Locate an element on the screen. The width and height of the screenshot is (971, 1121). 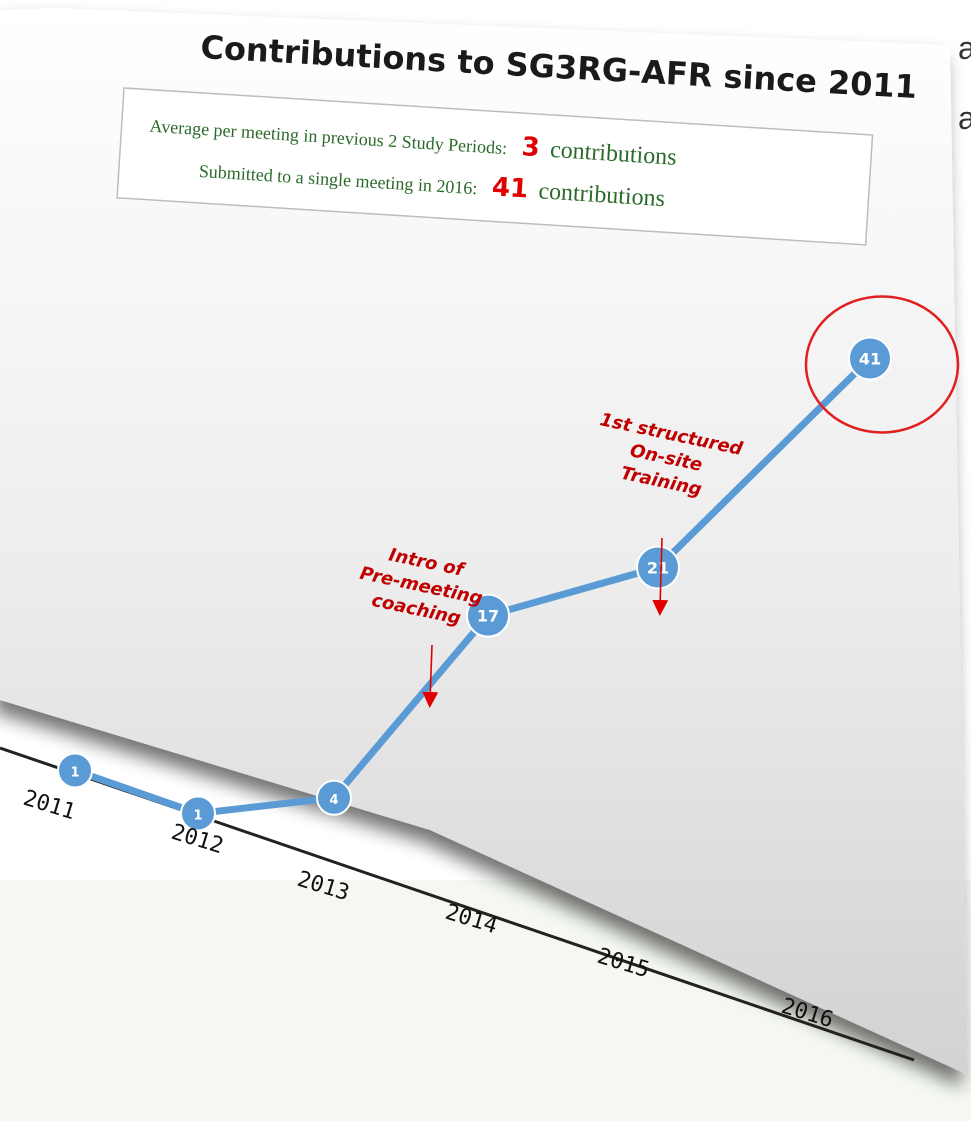
x-tick-label: 2015 is located at coordinates (623, 963).